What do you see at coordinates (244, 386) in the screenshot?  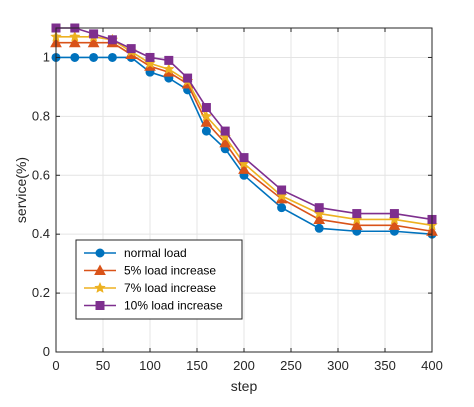 I see `x-axis-label: step` at bounding box center [244, 386].